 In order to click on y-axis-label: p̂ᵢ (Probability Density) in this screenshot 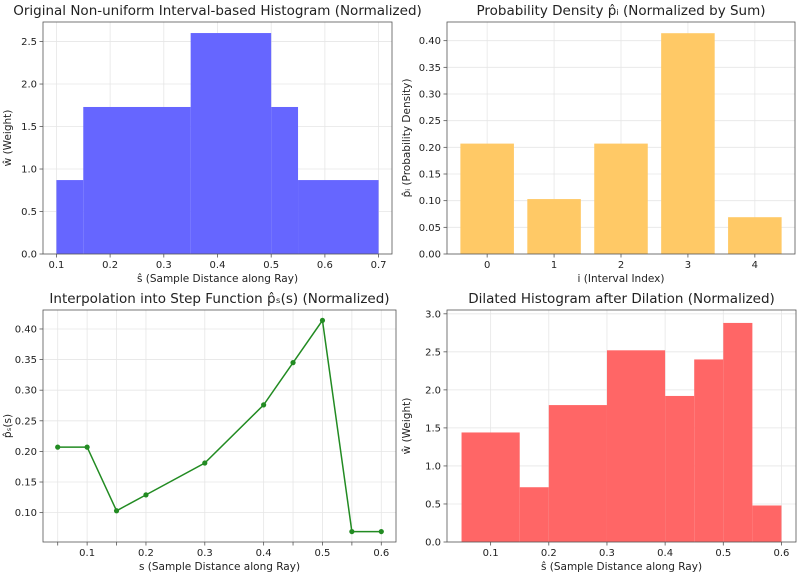, I will do `click(407, 138)`.